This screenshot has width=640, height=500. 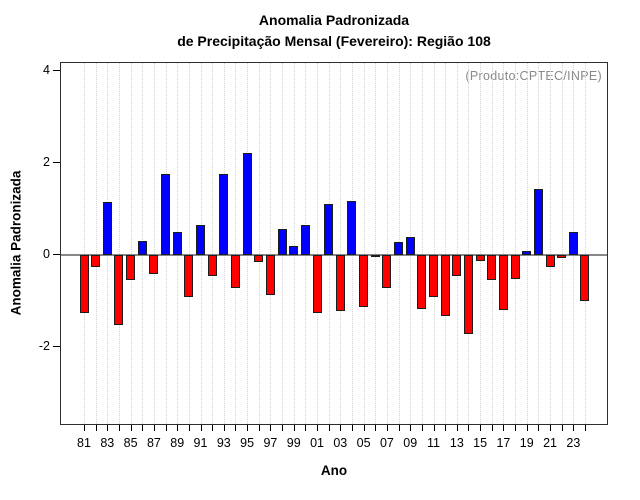 I want to click on bar-2010, so click(x=422, y=282).